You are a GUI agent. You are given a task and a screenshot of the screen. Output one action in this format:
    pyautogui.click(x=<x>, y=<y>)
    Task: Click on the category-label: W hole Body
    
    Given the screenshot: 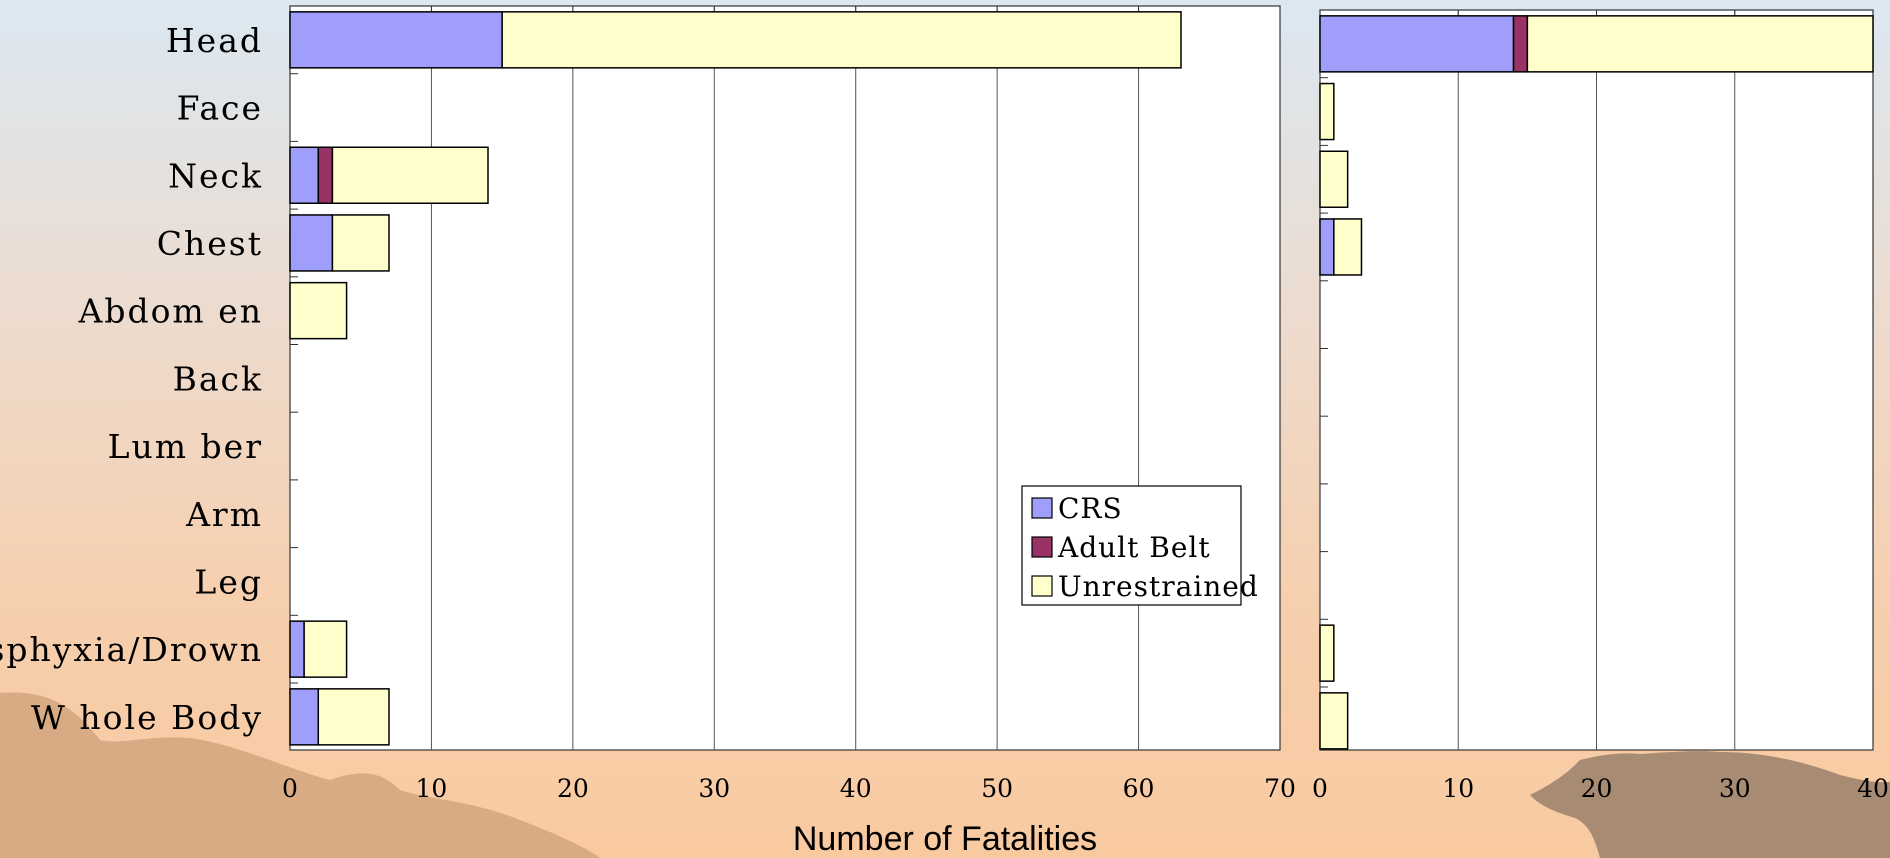 What is the action you would take?
    pyautogui.click(x=147, y=717)
    